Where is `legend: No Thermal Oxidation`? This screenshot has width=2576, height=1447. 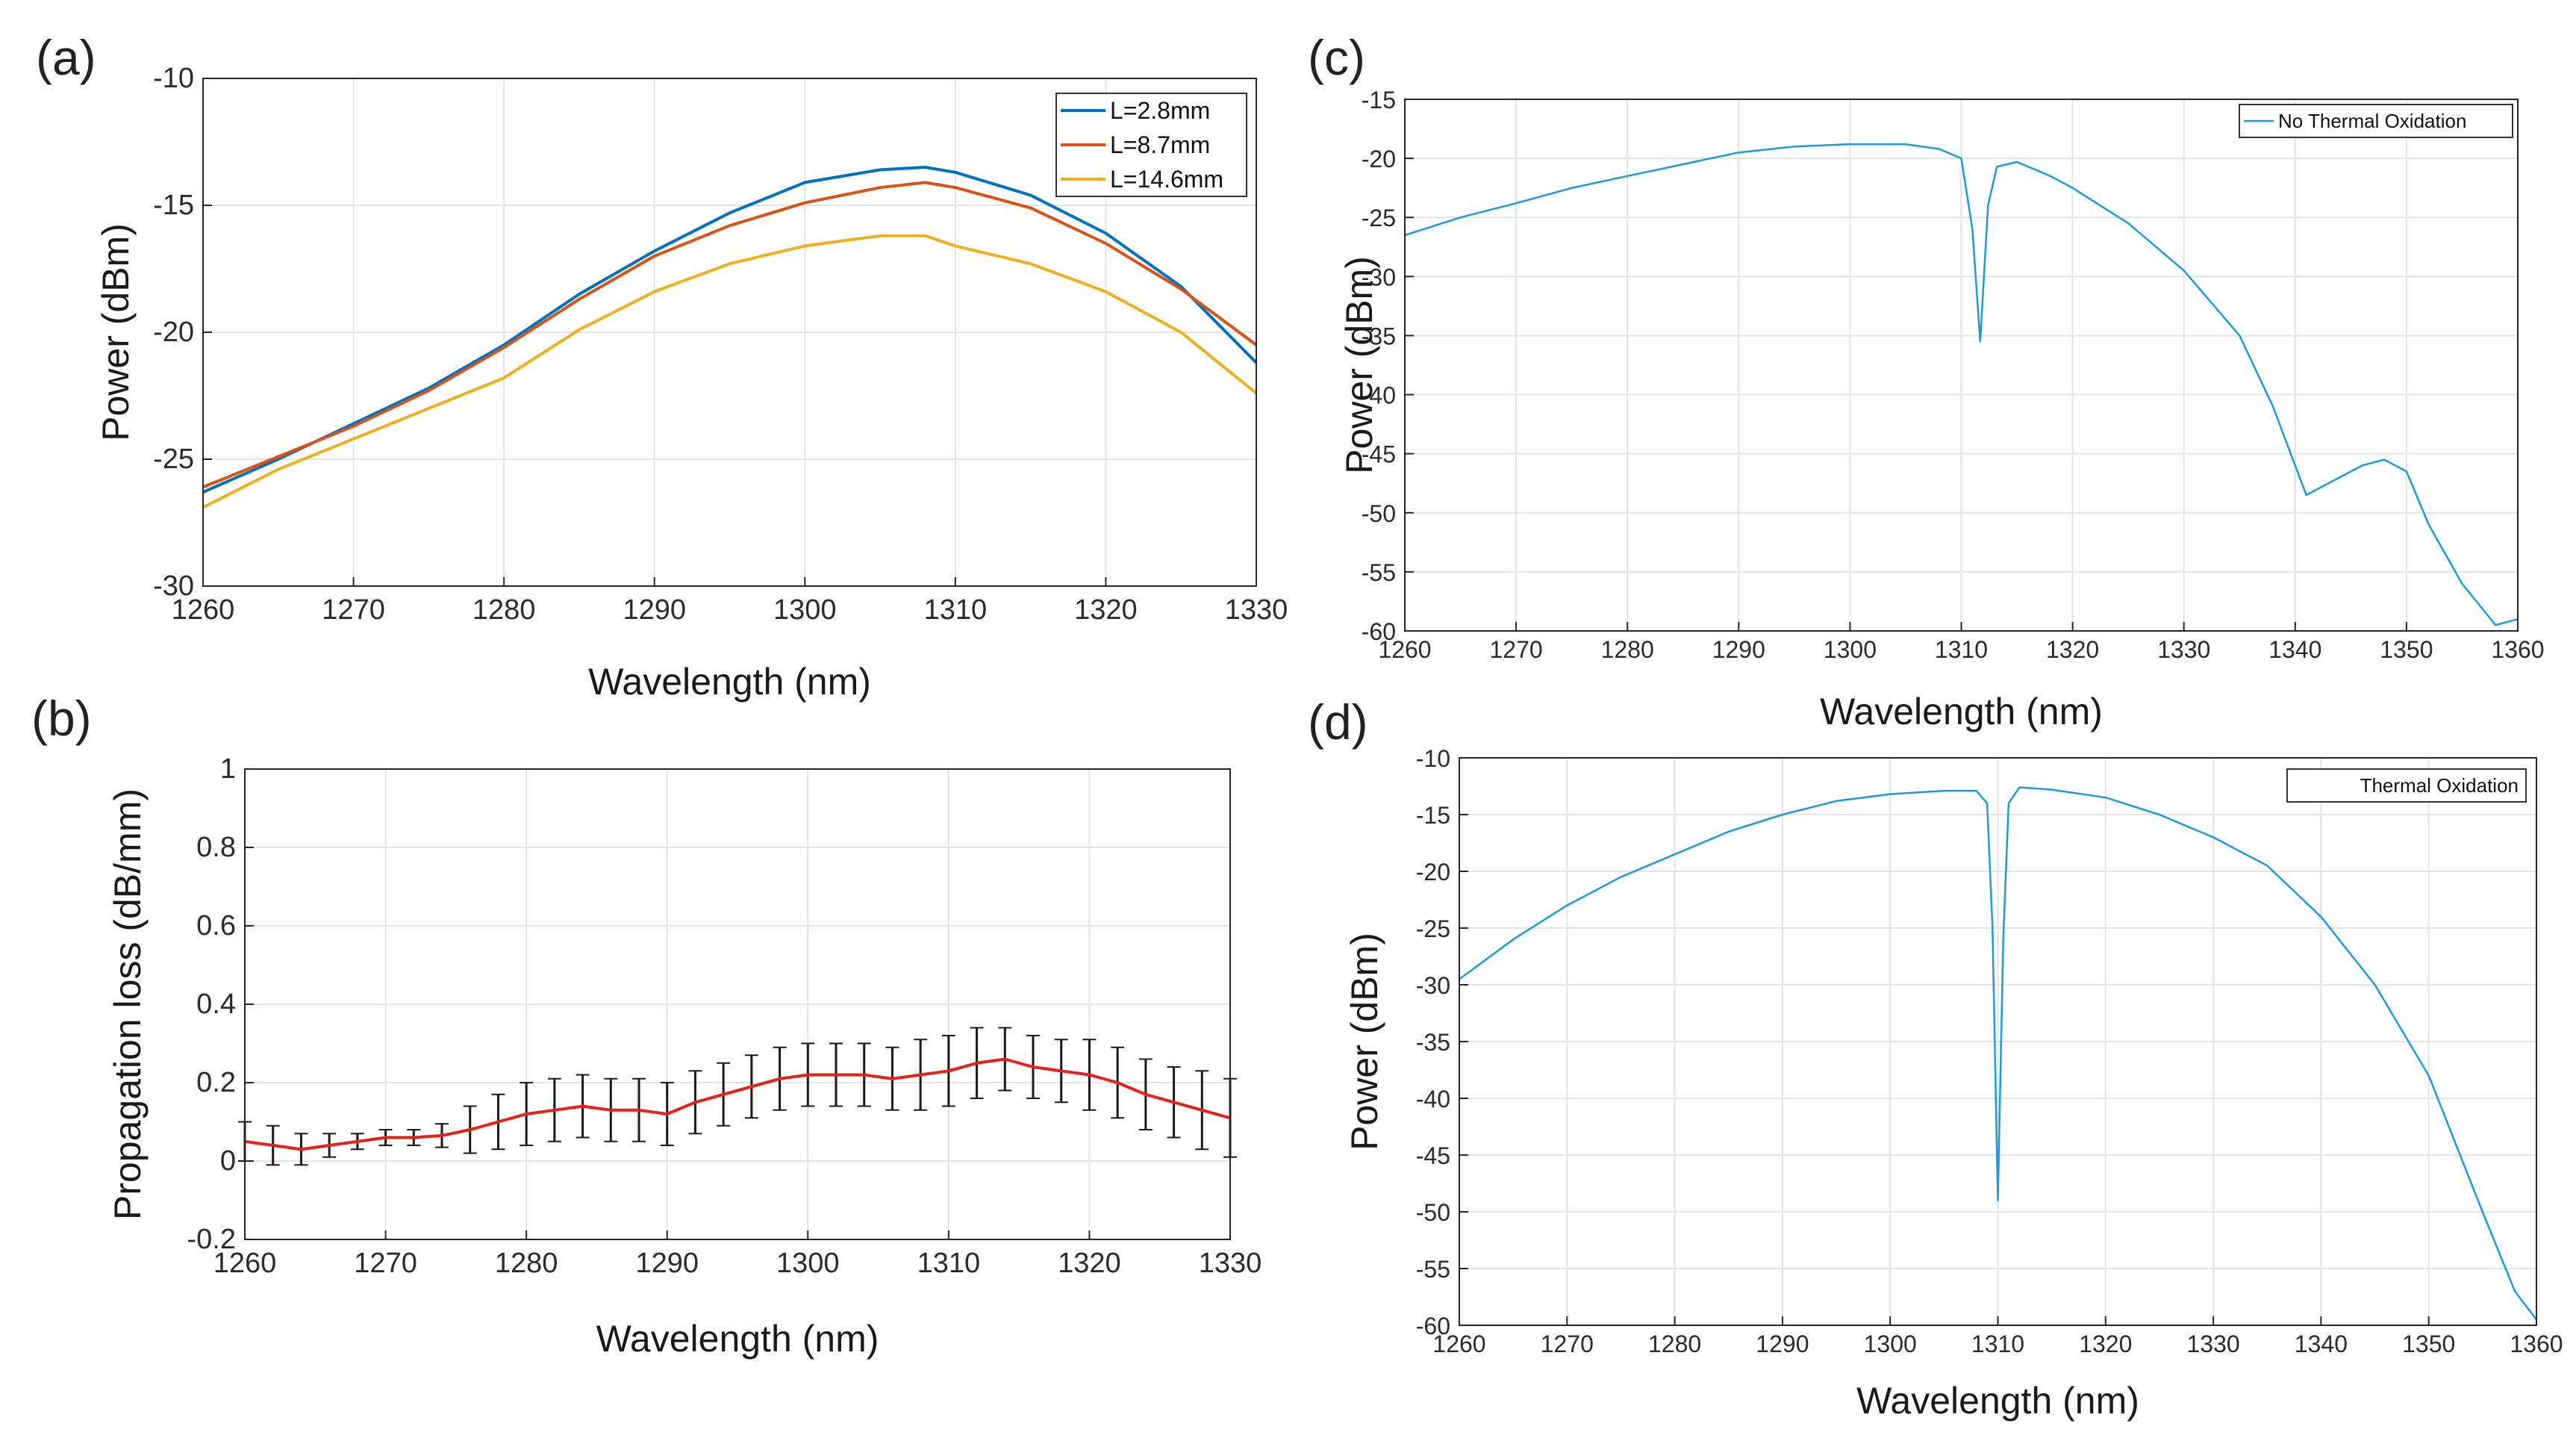 legend: No Thermal Oxidation is located at coordinates (2376, 121).